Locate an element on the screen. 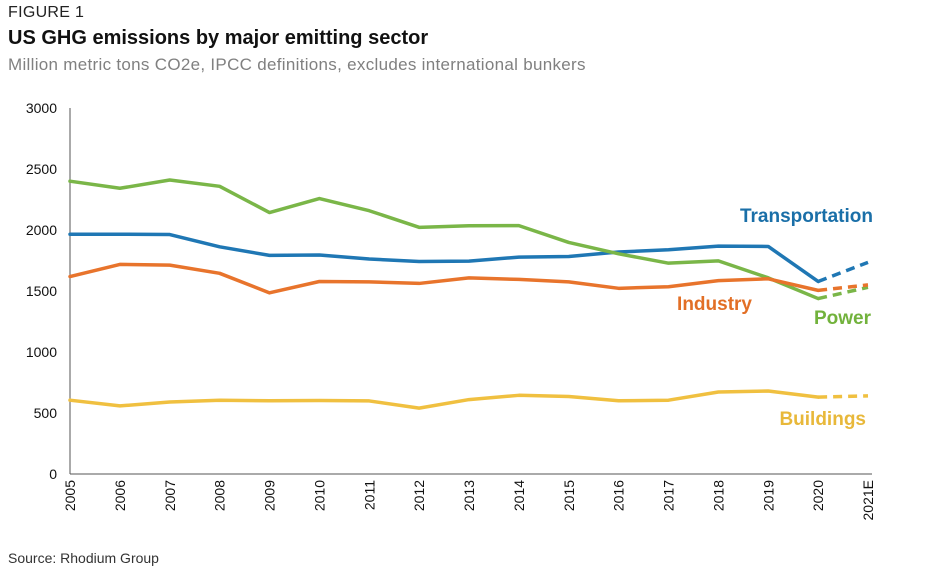 This screenshot has width=936, height=569. y-tick-label: 500 is located at coordinates (46, 413).